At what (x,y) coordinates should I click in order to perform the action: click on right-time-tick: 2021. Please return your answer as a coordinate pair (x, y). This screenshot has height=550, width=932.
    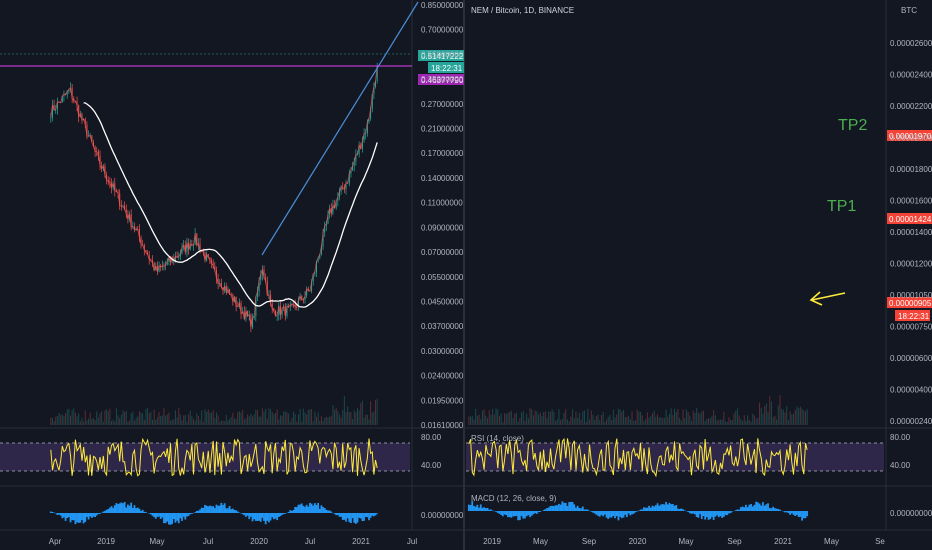
    Looking at the image, I should click on (783, 541).